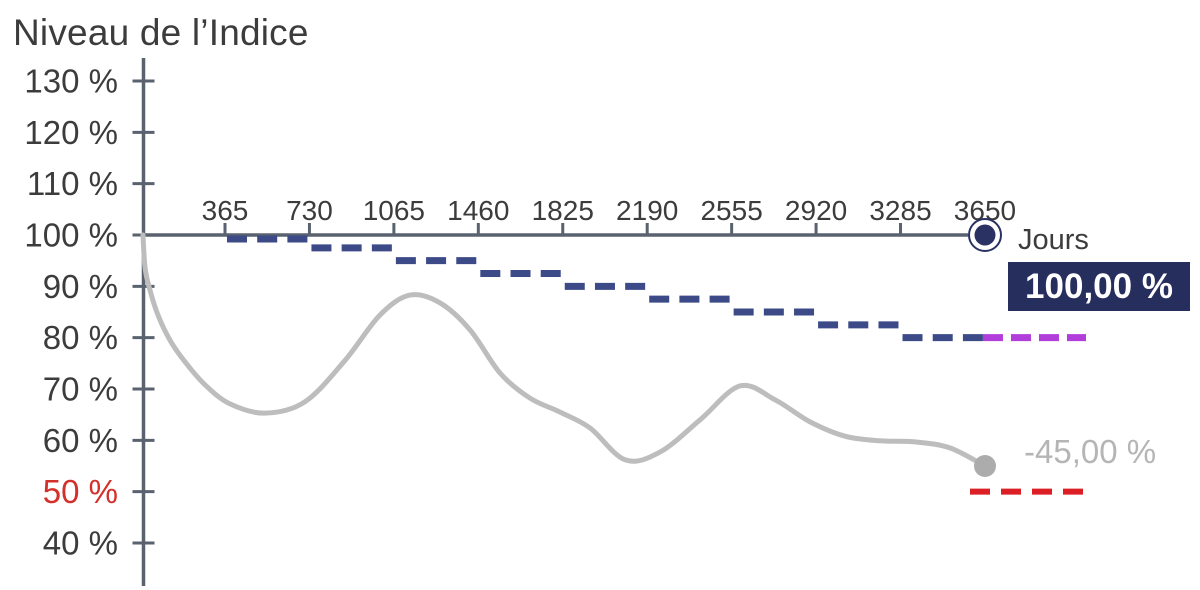  Describe the element at coordinates (816, 210) in the screenshot. I see `x-tick-label: 2920` at that location.